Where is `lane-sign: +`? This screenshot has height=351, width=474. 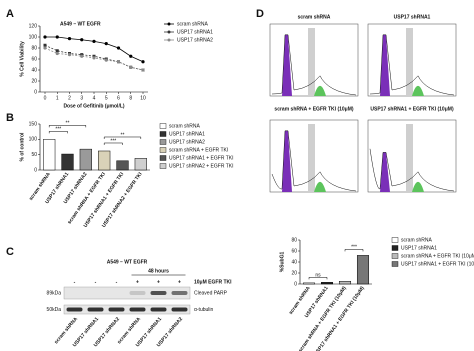 lane-sign: + is located at coordinates (137, 282).